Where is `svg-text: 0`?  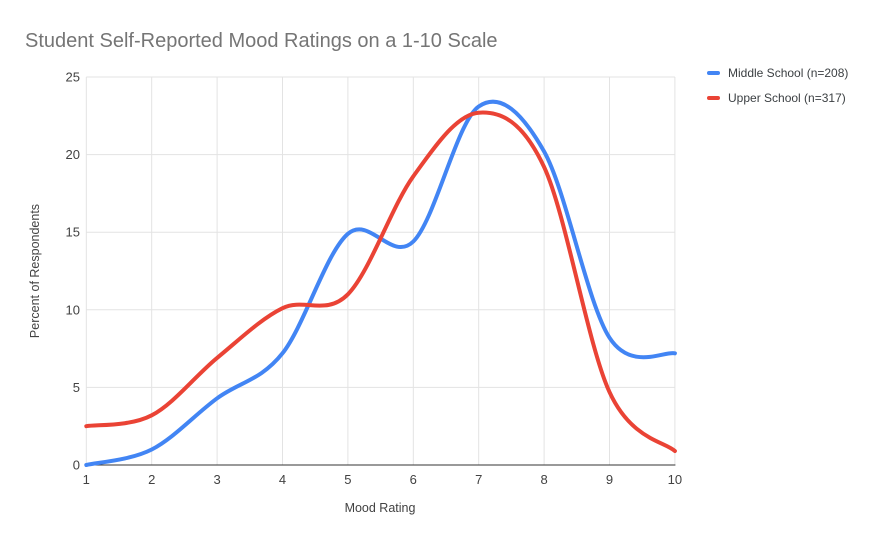 svg-text: 0 is located at coordinates (76, 465).